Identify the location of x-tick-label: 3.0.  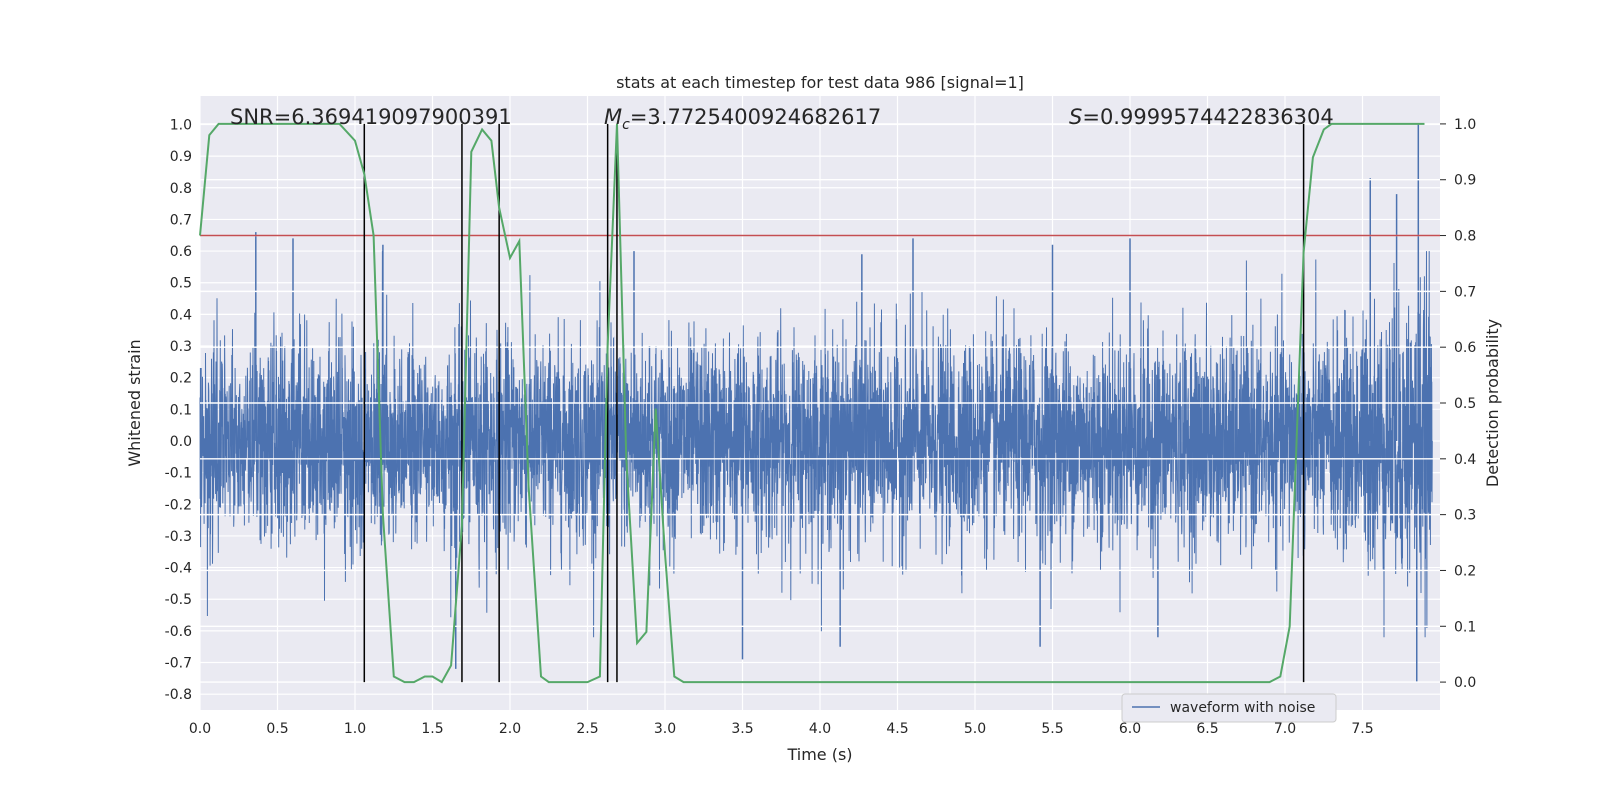
(665, 729).